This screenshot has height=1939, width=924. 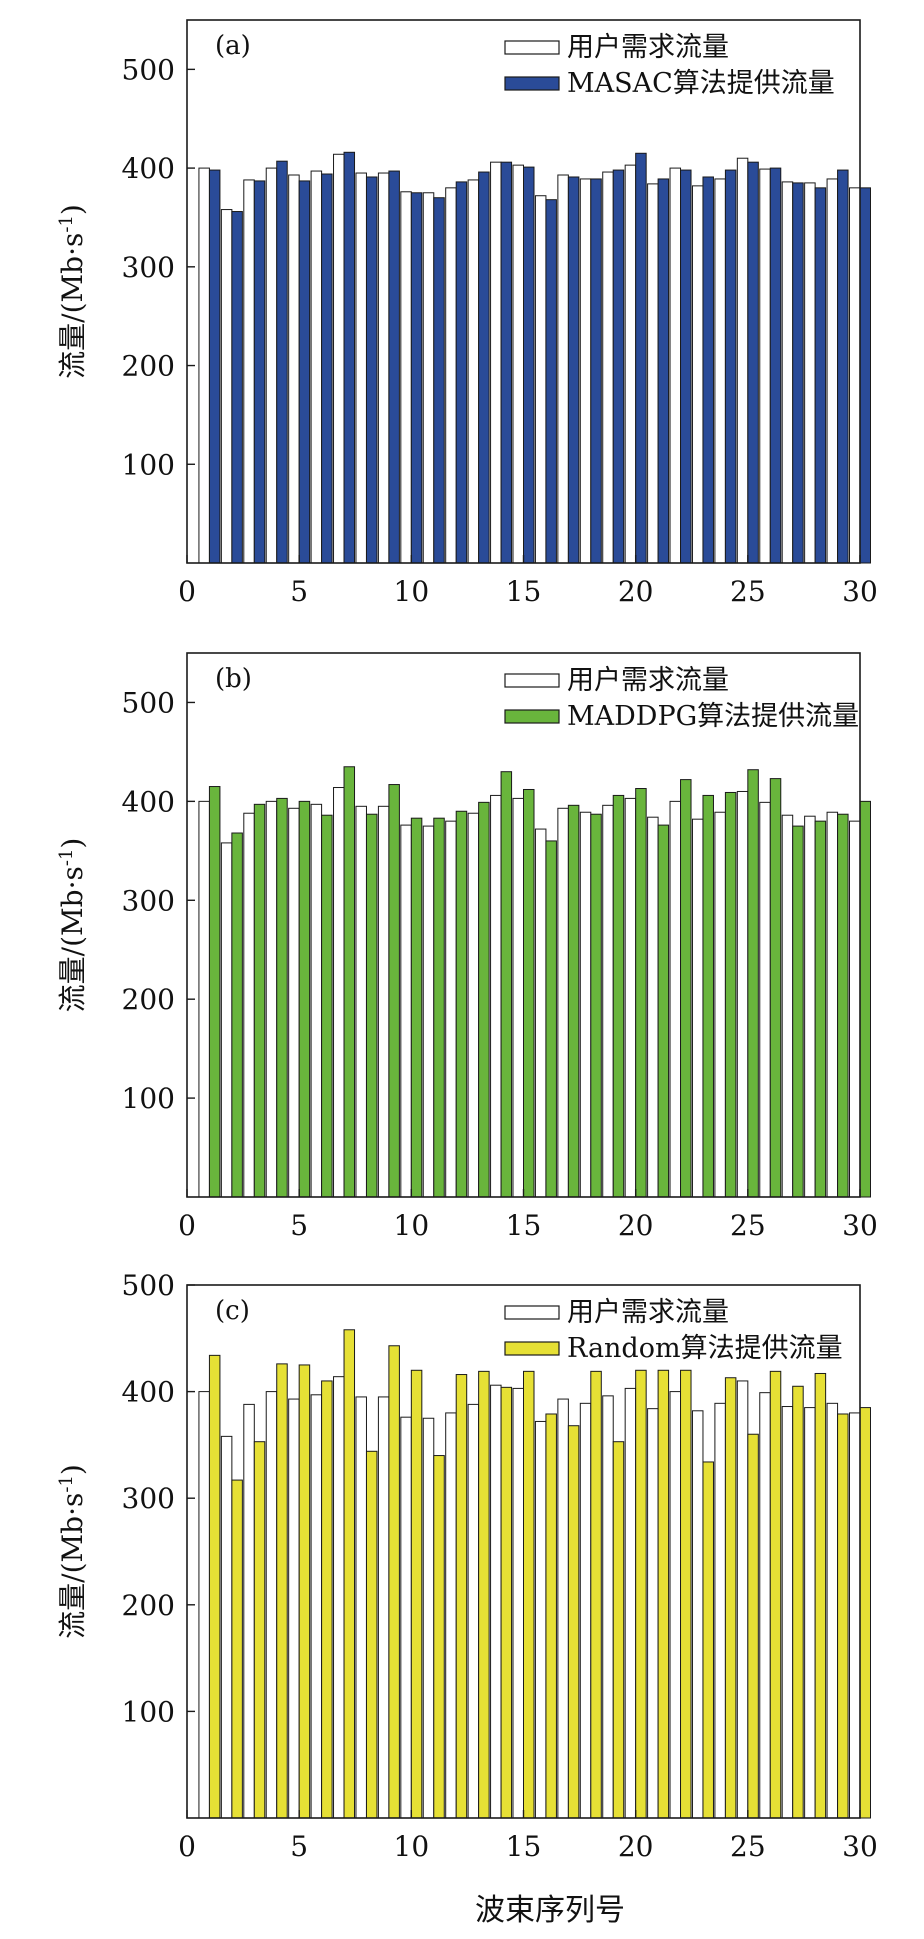 What do you see at coordinates (705, 1348) in the screenshot?
I see `legend-entry: Random算法提供流量` at bounding box center [705, 1348].